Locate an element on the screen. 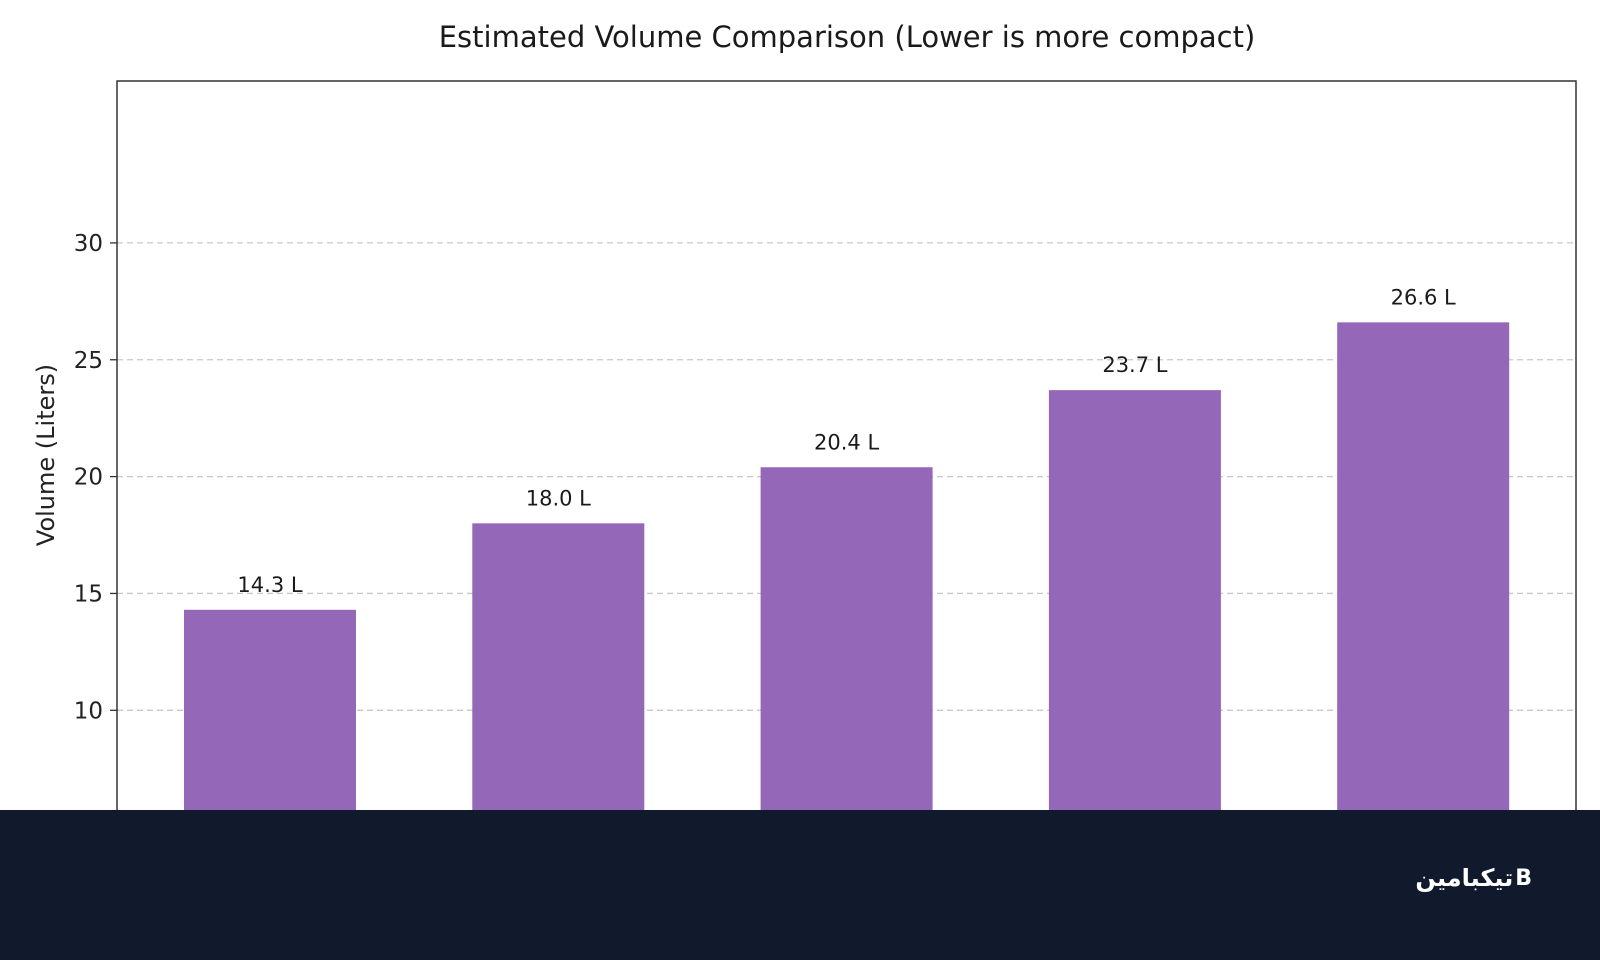  bar-value-label-1: 14.3 L is located at coordinates (269, 585).